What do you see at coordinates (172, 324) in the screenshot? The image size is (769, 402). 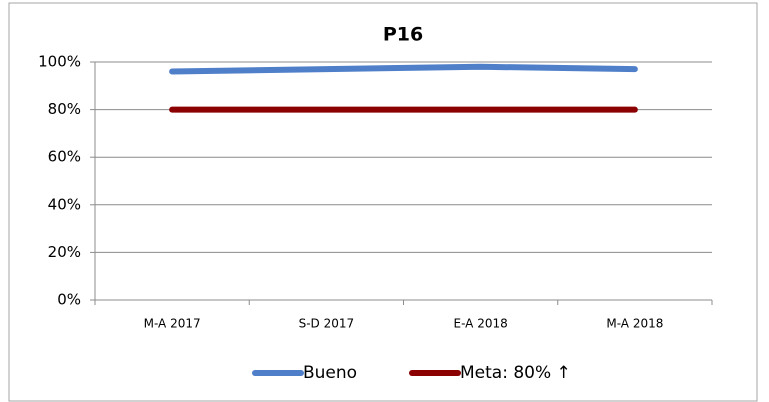 I see `x-tick-label: M-A 2017` at bounding box center [172, 324].